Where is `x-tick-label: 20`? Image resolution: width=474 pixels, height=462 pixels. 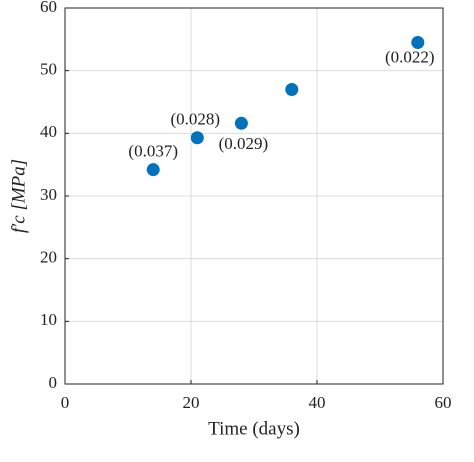 x-tick-label: 20 is located at coordinates (191, 402).